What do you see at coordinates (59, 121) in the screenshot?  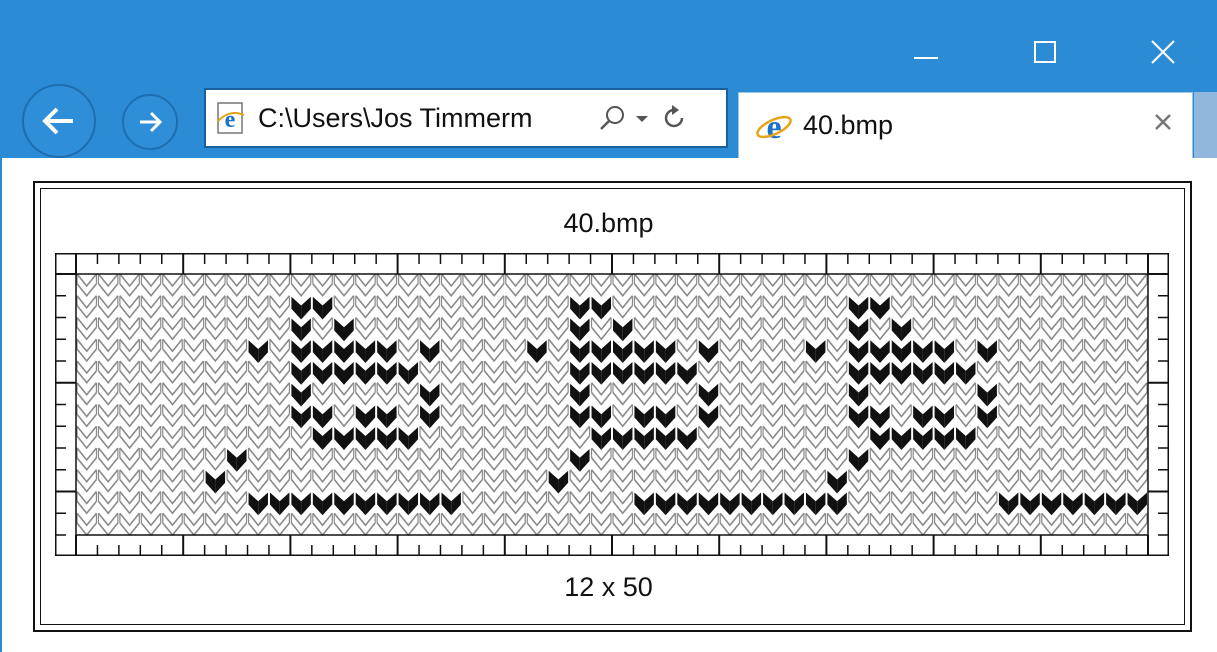 I see `back-button` at bounding box center [59, 121].